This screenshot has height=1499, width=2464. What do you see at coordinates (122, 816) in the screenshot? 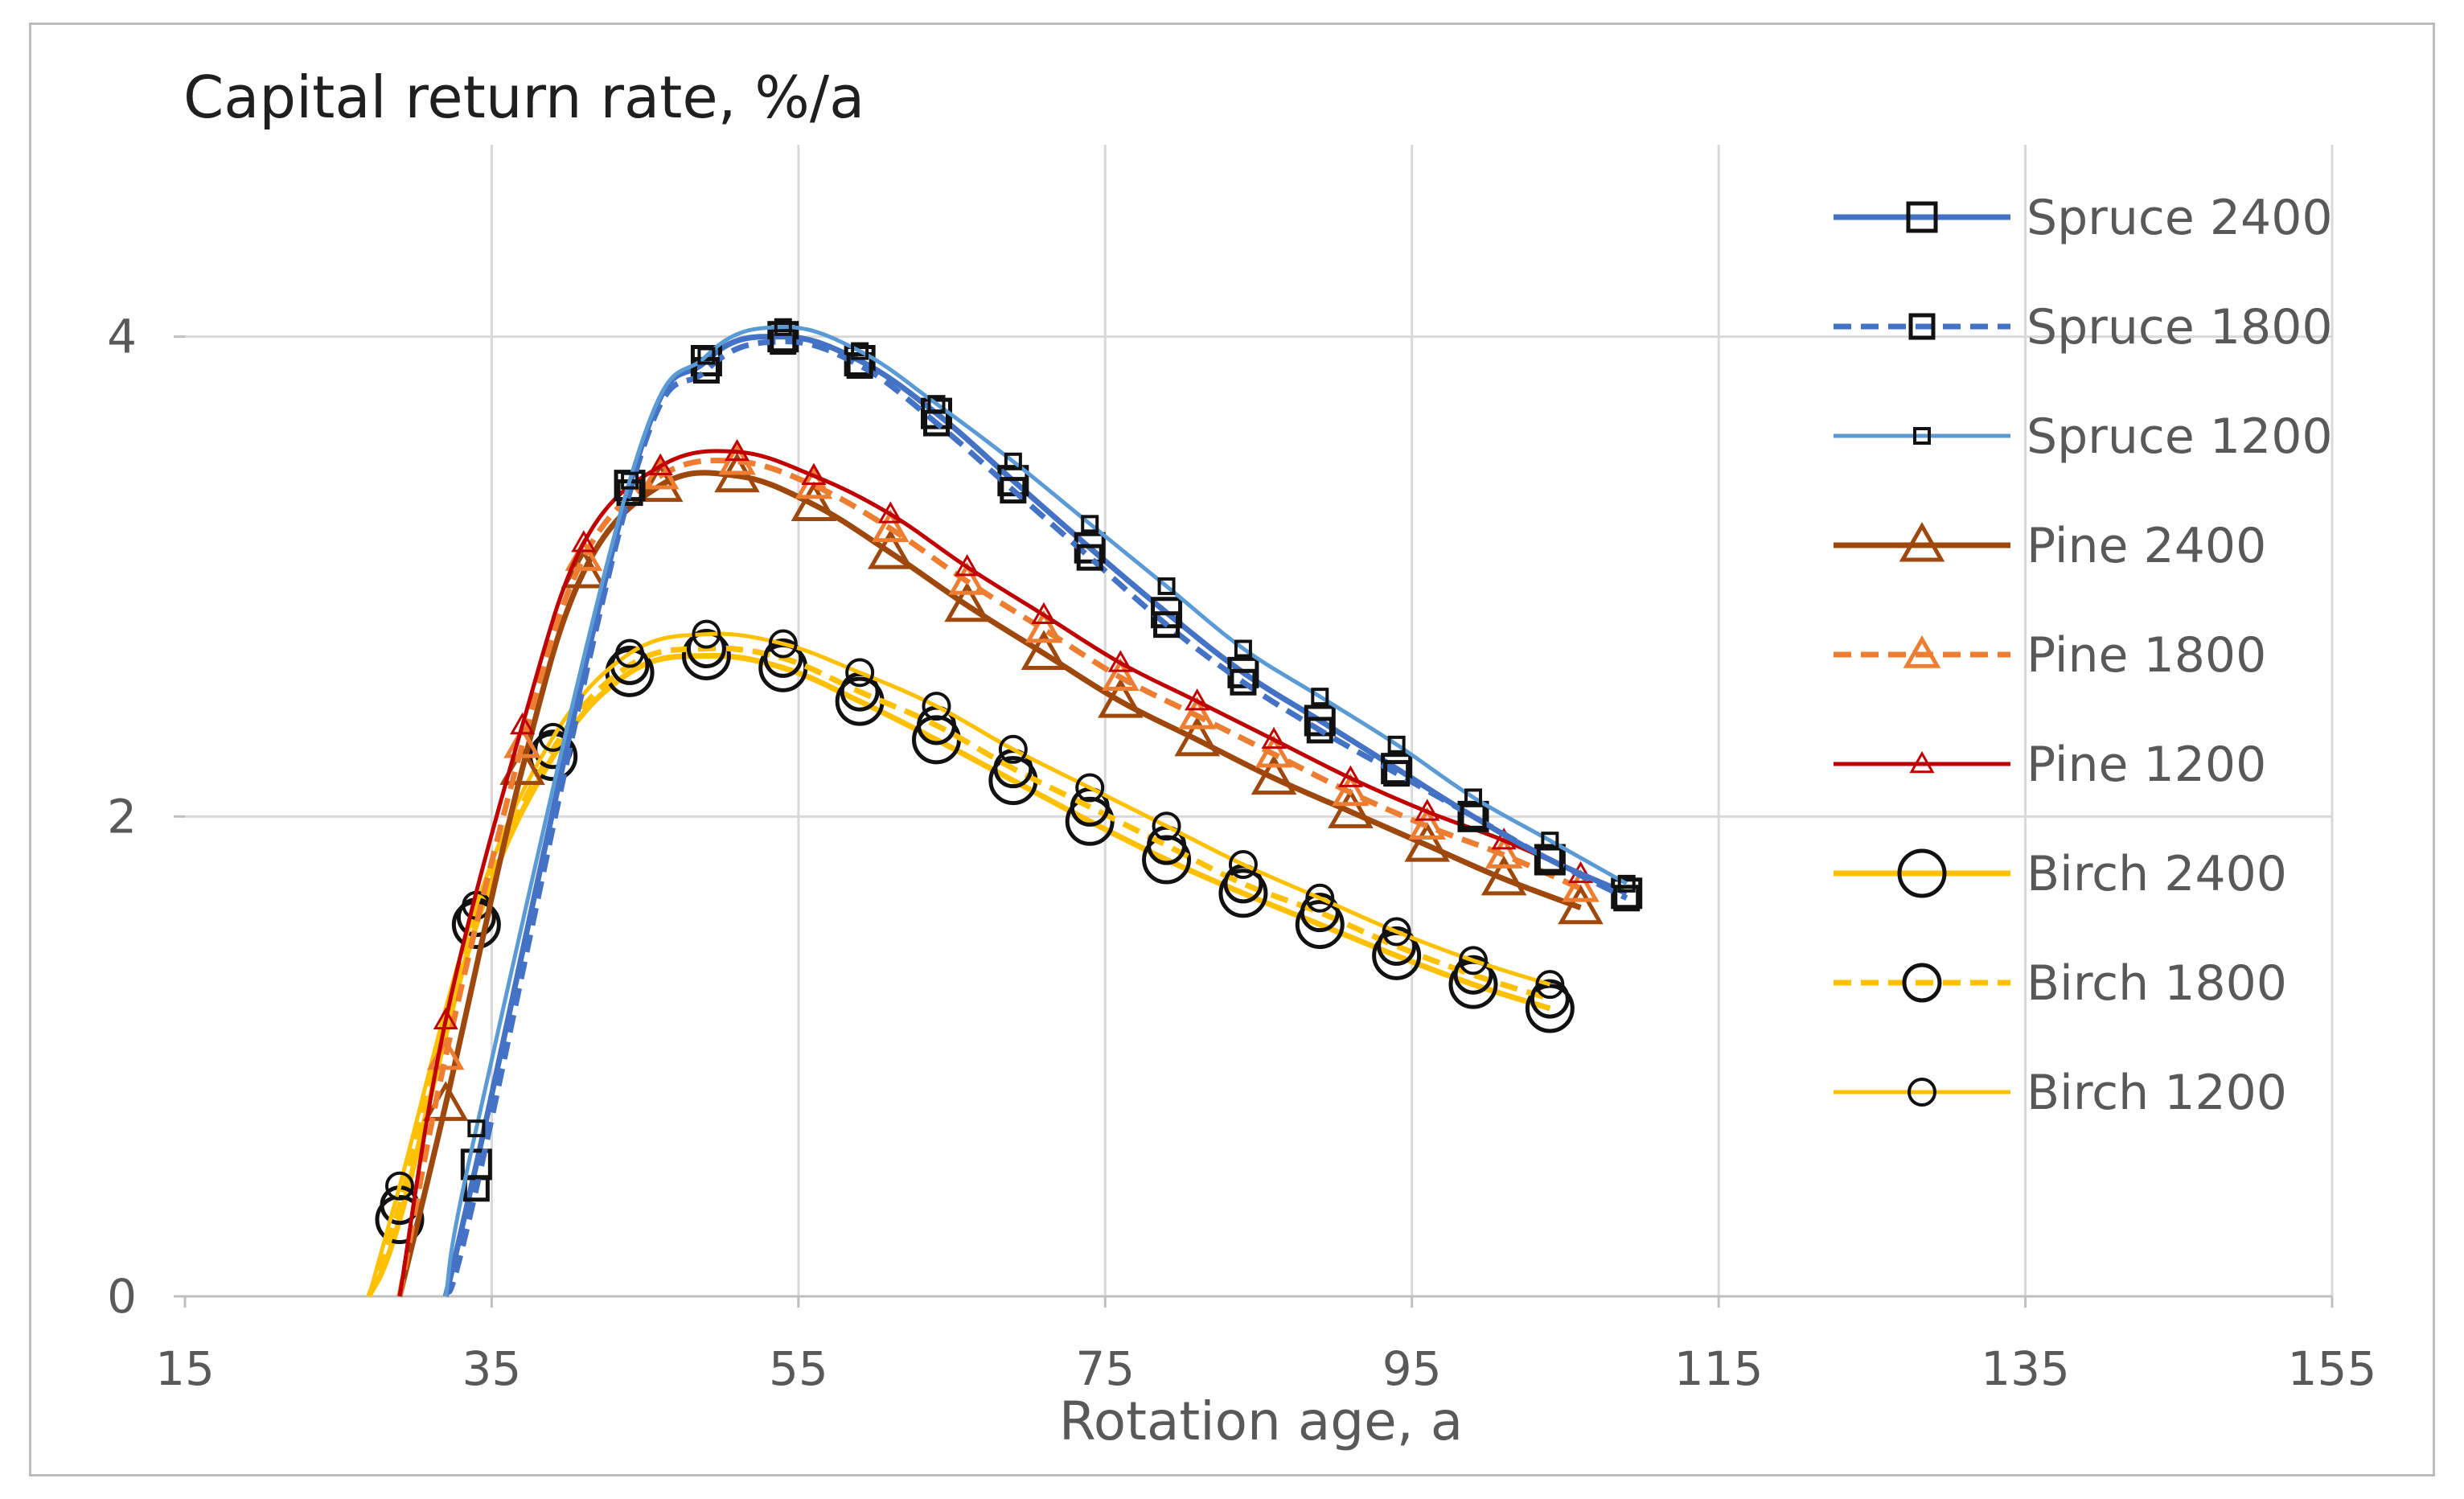
I see `y-tick-label: 2` at bounding box center [122, 816].